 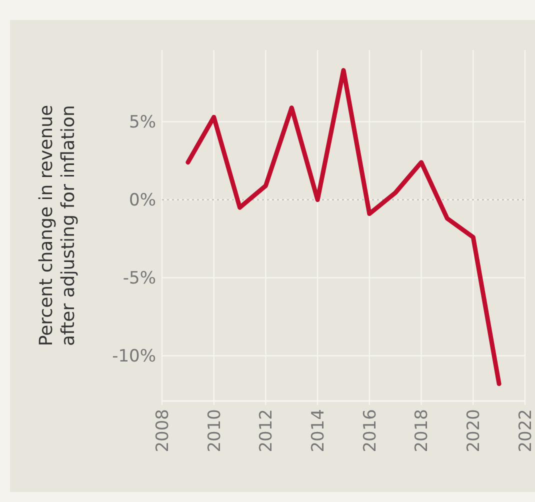 What do you see at coordinates (142, 200) in the screenshot?
I see `y-tick-label: 0%` at bounding box center [142, 200].